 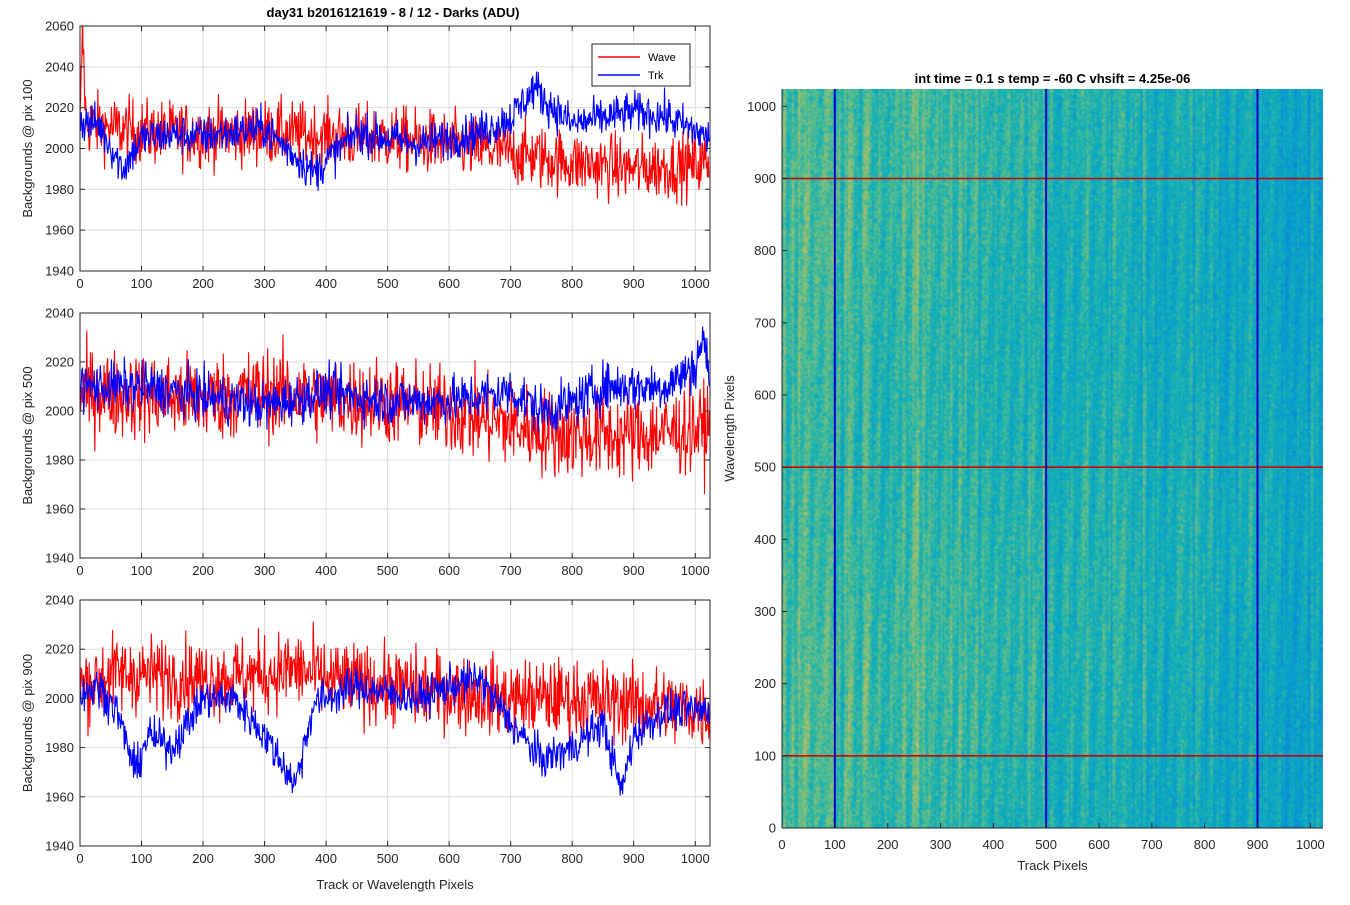 What do you see at coordinates (395, 884) in the screenshot?
I see `x-axis-label: Track or Wavelength Pixels` at bounding box center [395, 884].